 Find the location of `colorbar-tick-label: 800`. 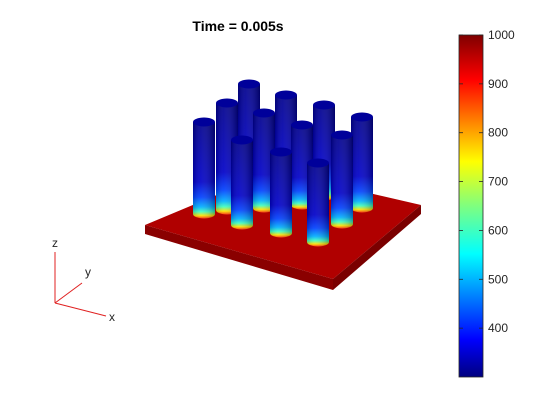

colorbar-tick-label: 800 is located at coordinates (498, 133).